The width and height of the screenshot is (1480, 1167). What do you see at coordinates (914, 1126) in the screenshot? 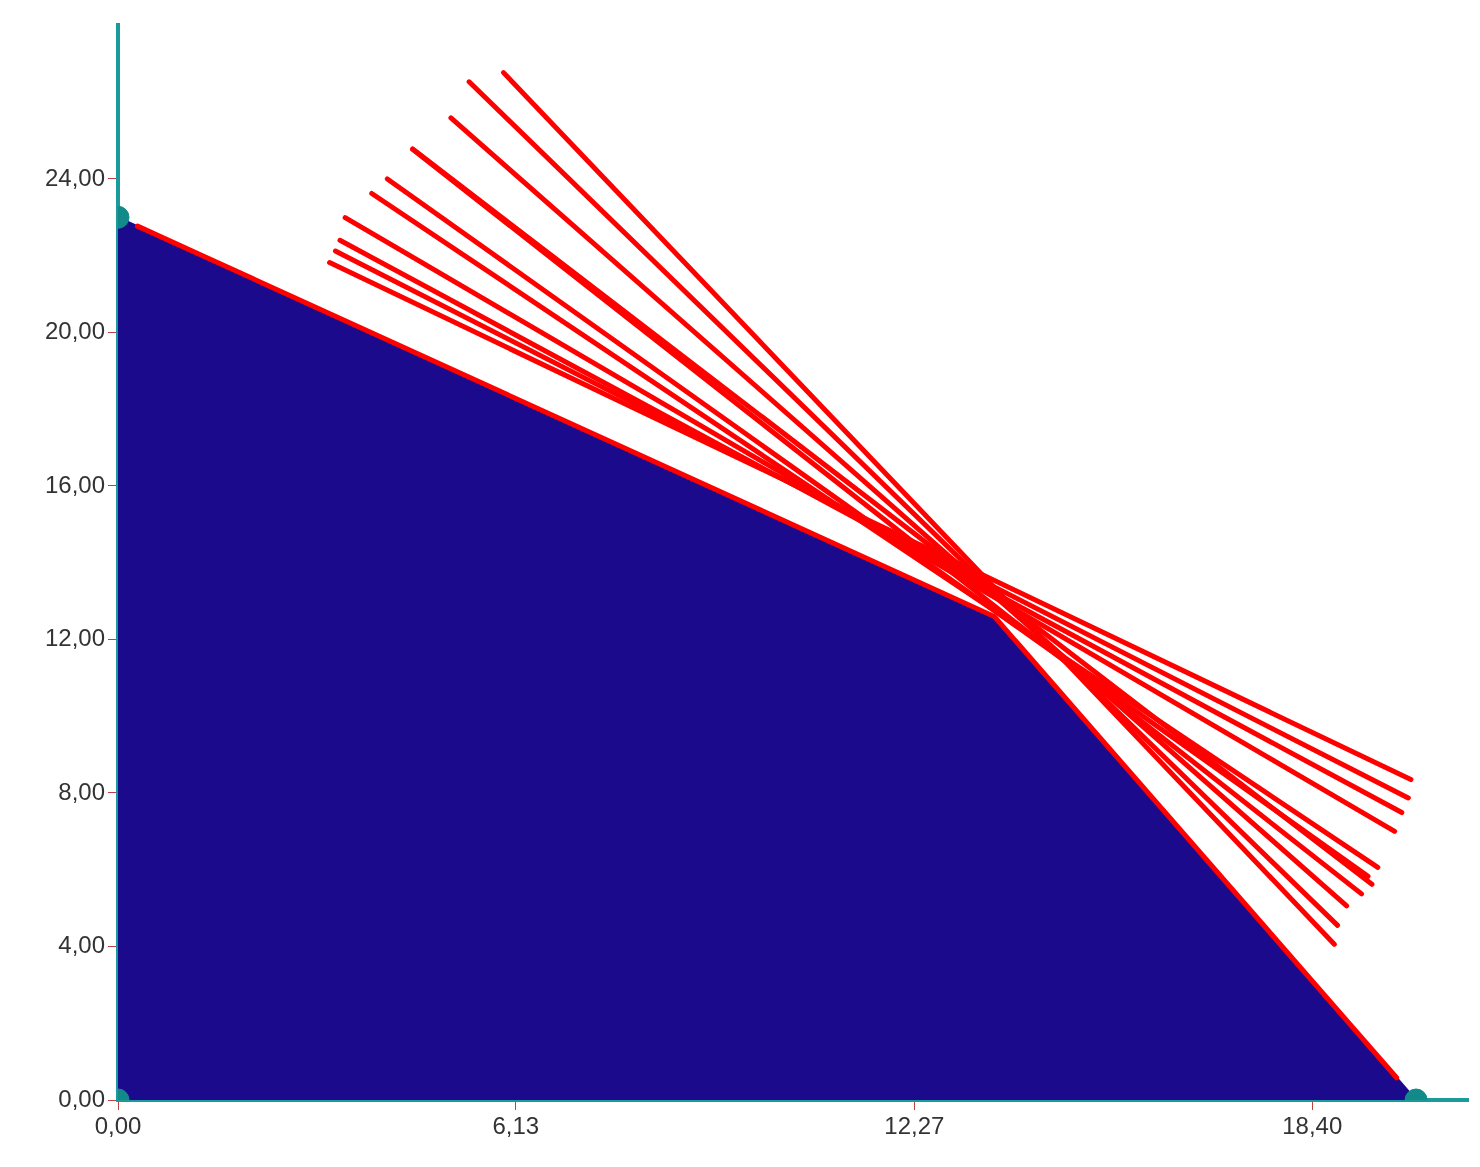
I see `x-tick-label: 12,27` at bounding box center [914, 1126].